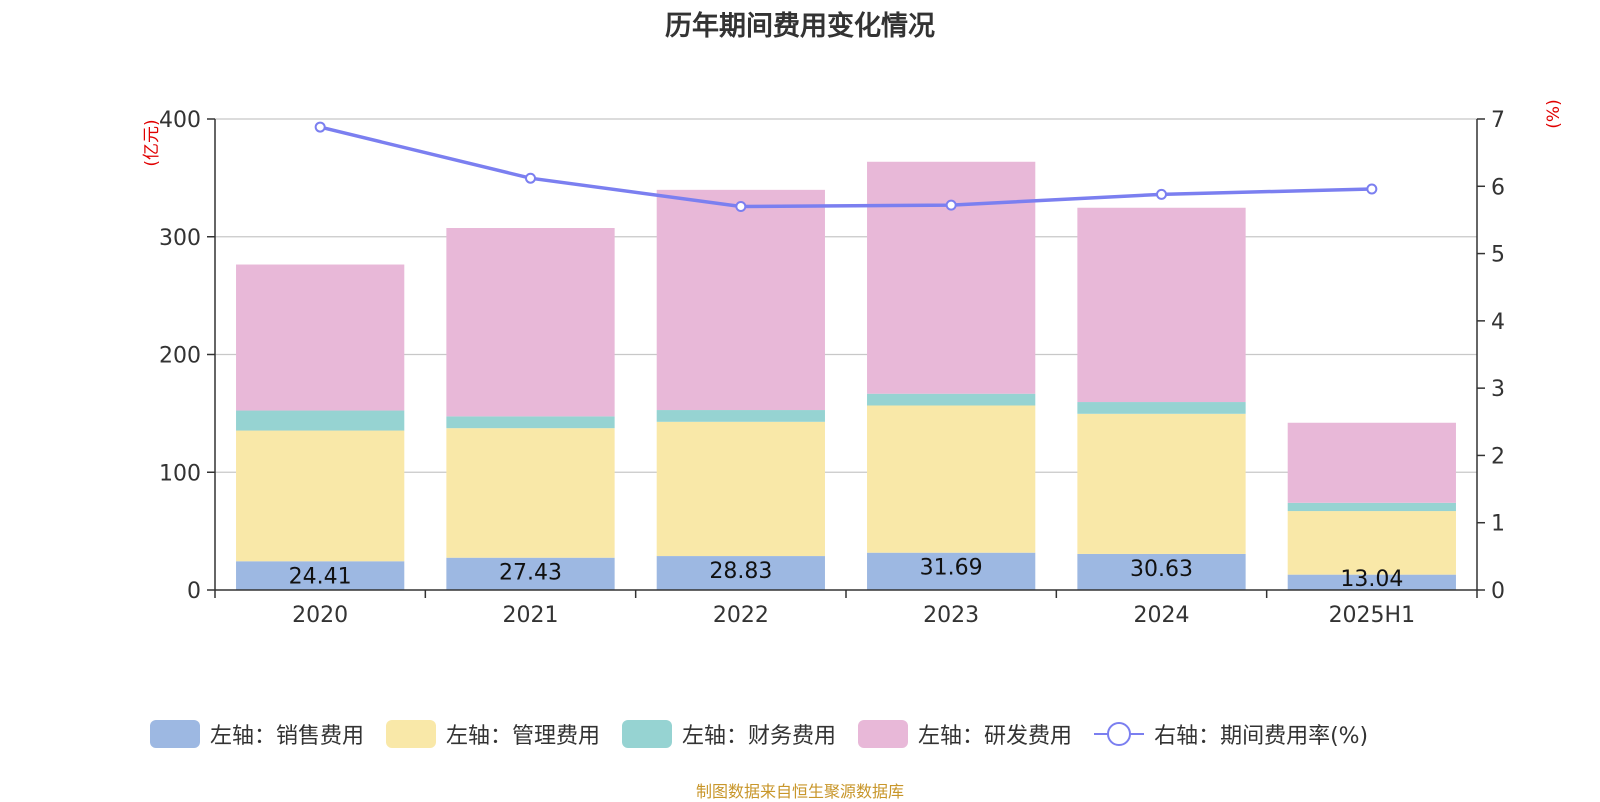 The width and height of the screenshot is (1600, 802). Describe the element at coordinates (1498, 456) in the screenshot. I see `right-tick-label: 2` at that location.